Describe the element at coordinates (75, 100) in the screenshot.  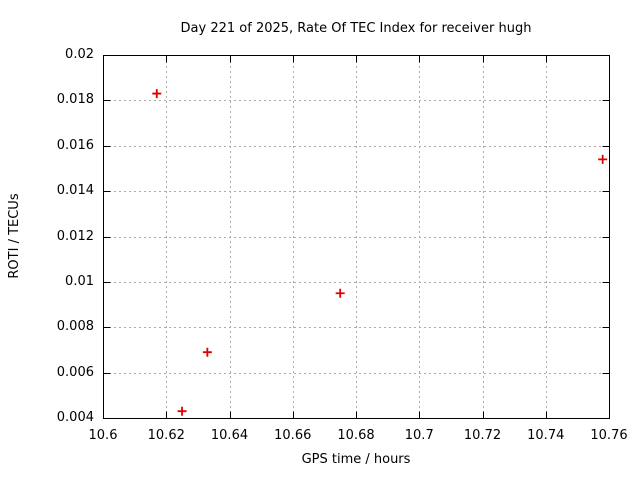
I see `y-tick-label: 0.018` at that location.